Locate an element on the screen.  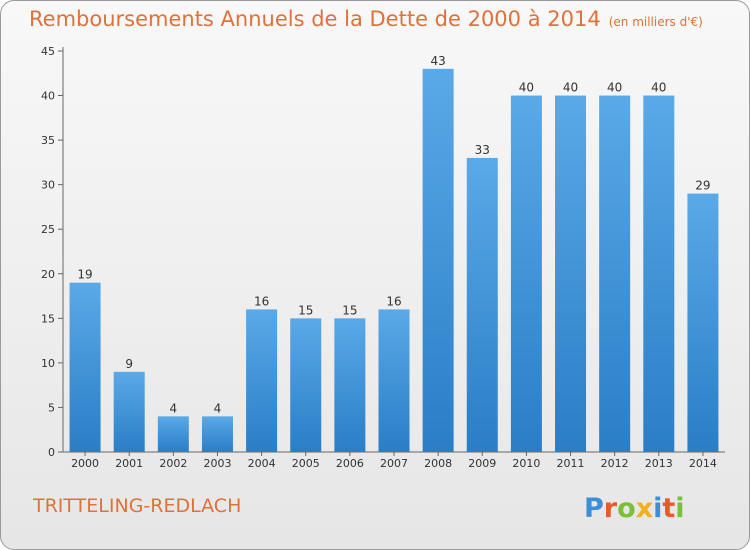
y-tick-label: 0 is located at coordinates (51, 452).